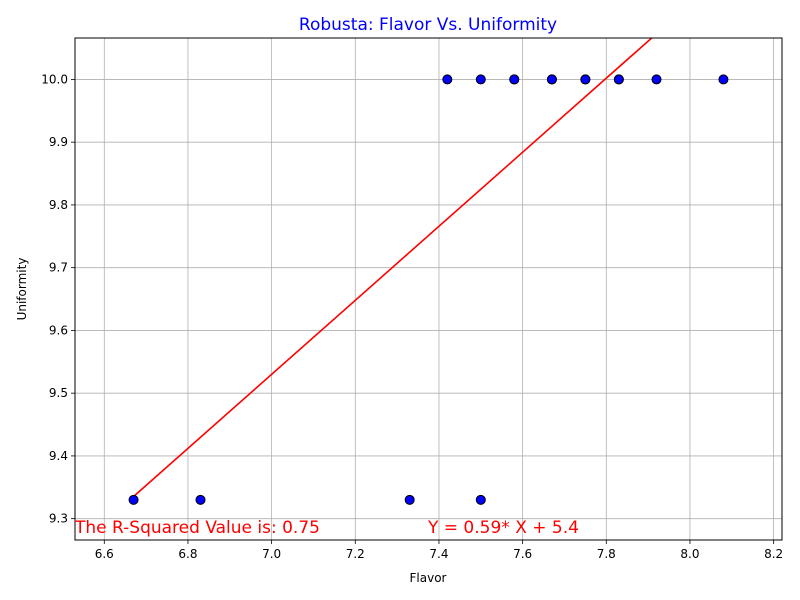  What do you see at coordinates (58, 142) in the screenshot?
I see `y-tick-label: 9.9` at bounding box center [58, 142].